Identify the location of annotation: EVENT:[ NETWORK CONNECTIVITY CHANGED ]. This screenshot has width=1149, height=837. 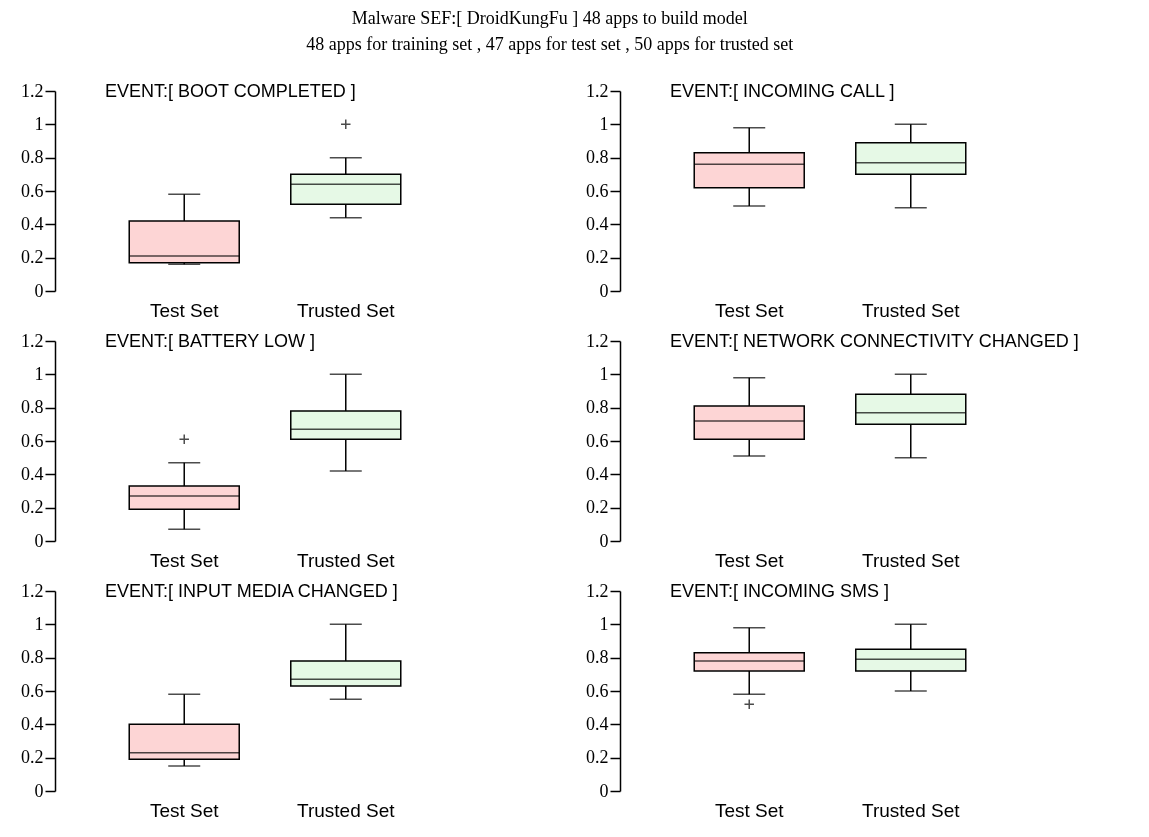
(874, 341).